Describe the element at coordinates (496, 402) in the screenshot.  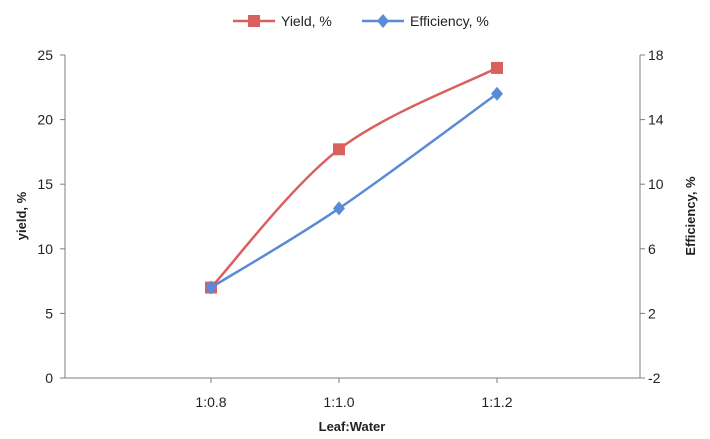
I see `x-tick-label: 1:1.2` at that location.